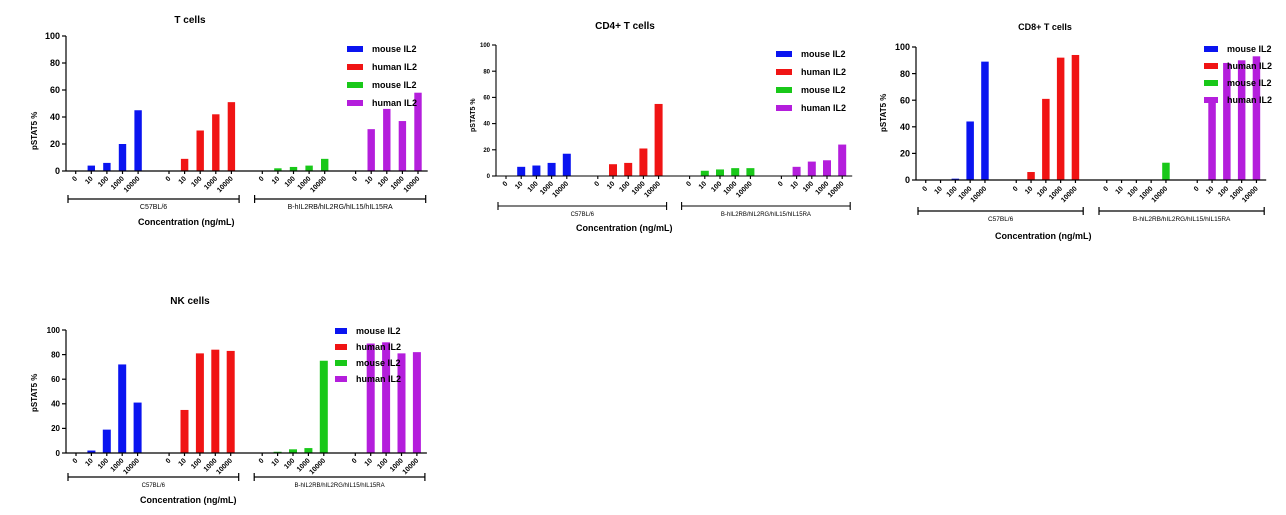  Describe the element at coordinates (1045, 27) in the screenshot. I see `chart-title: CD8+ T cells` at that location.